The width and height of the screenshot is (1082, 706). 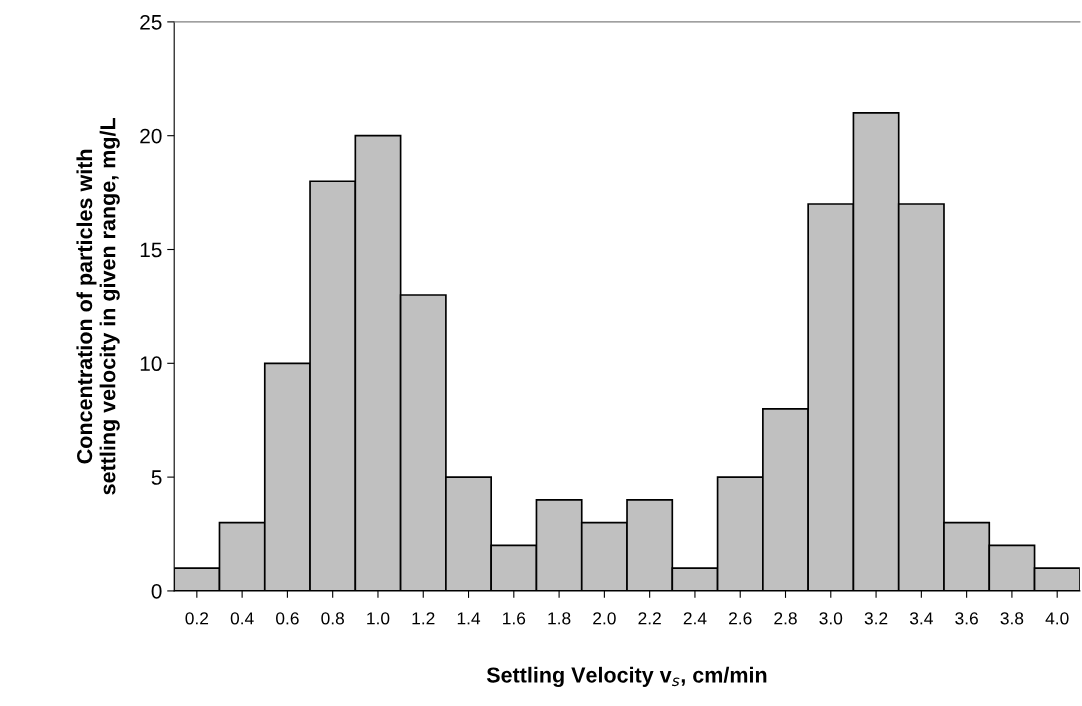 I want to click on x-tick-label: 0.6, so click(x=287, y=618).